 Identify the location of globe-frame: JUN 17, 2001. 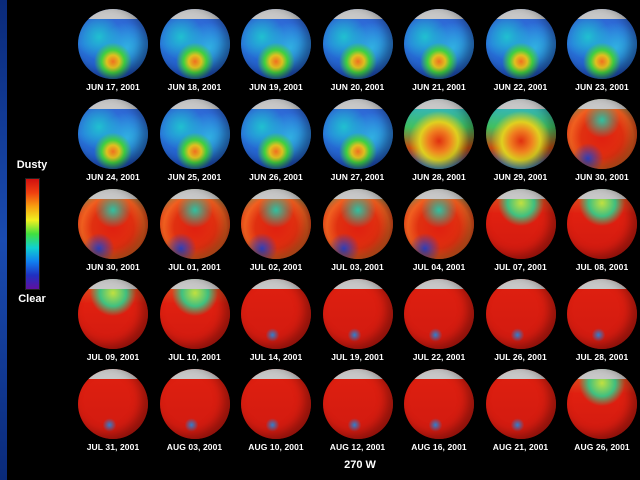
(114, 51).